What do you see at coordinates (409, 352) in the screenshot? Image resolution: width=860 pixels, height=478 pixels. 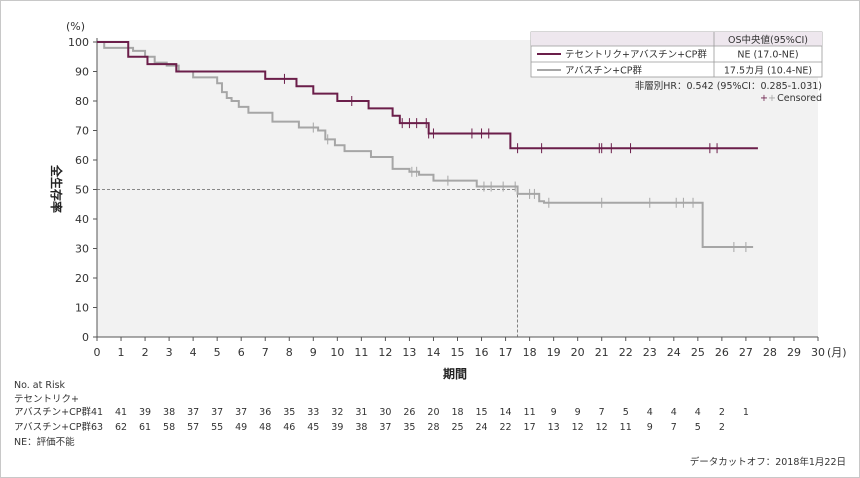 I see `x-tick-label: 13` at bounding box center [409, 352].